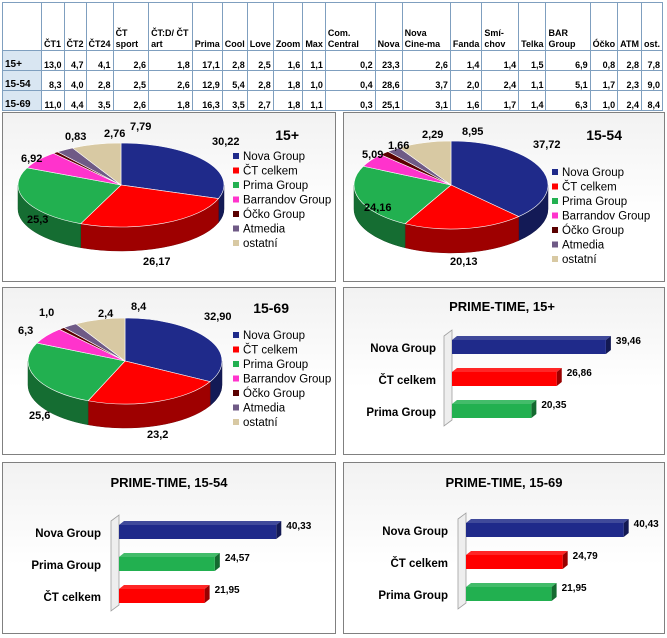 This screenshot has height=638, width=667. Describe the element at coordinates (170, 60) in the screenshot. I see `table-cell: 1,8` at that location.